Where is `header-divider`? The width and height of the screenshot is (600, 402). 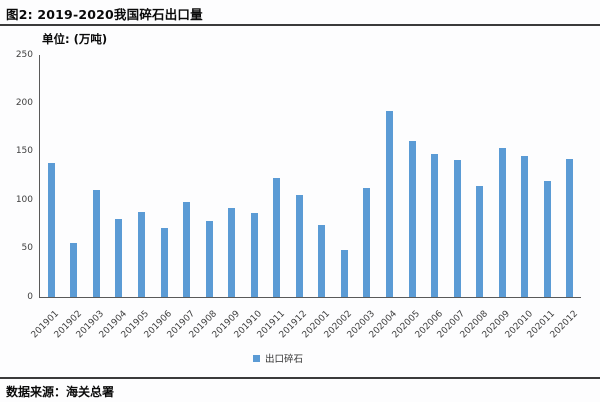 header-divider is located at coordinates (300, 25).